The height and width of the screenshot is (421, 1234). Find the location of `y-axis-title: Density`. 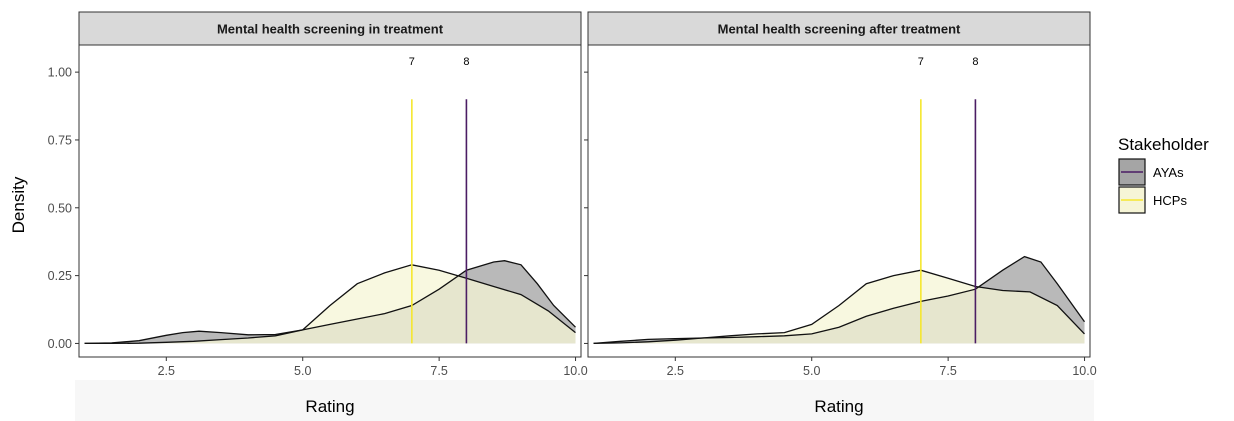

y-axis-title: Density is located at coordinates (18, 204).